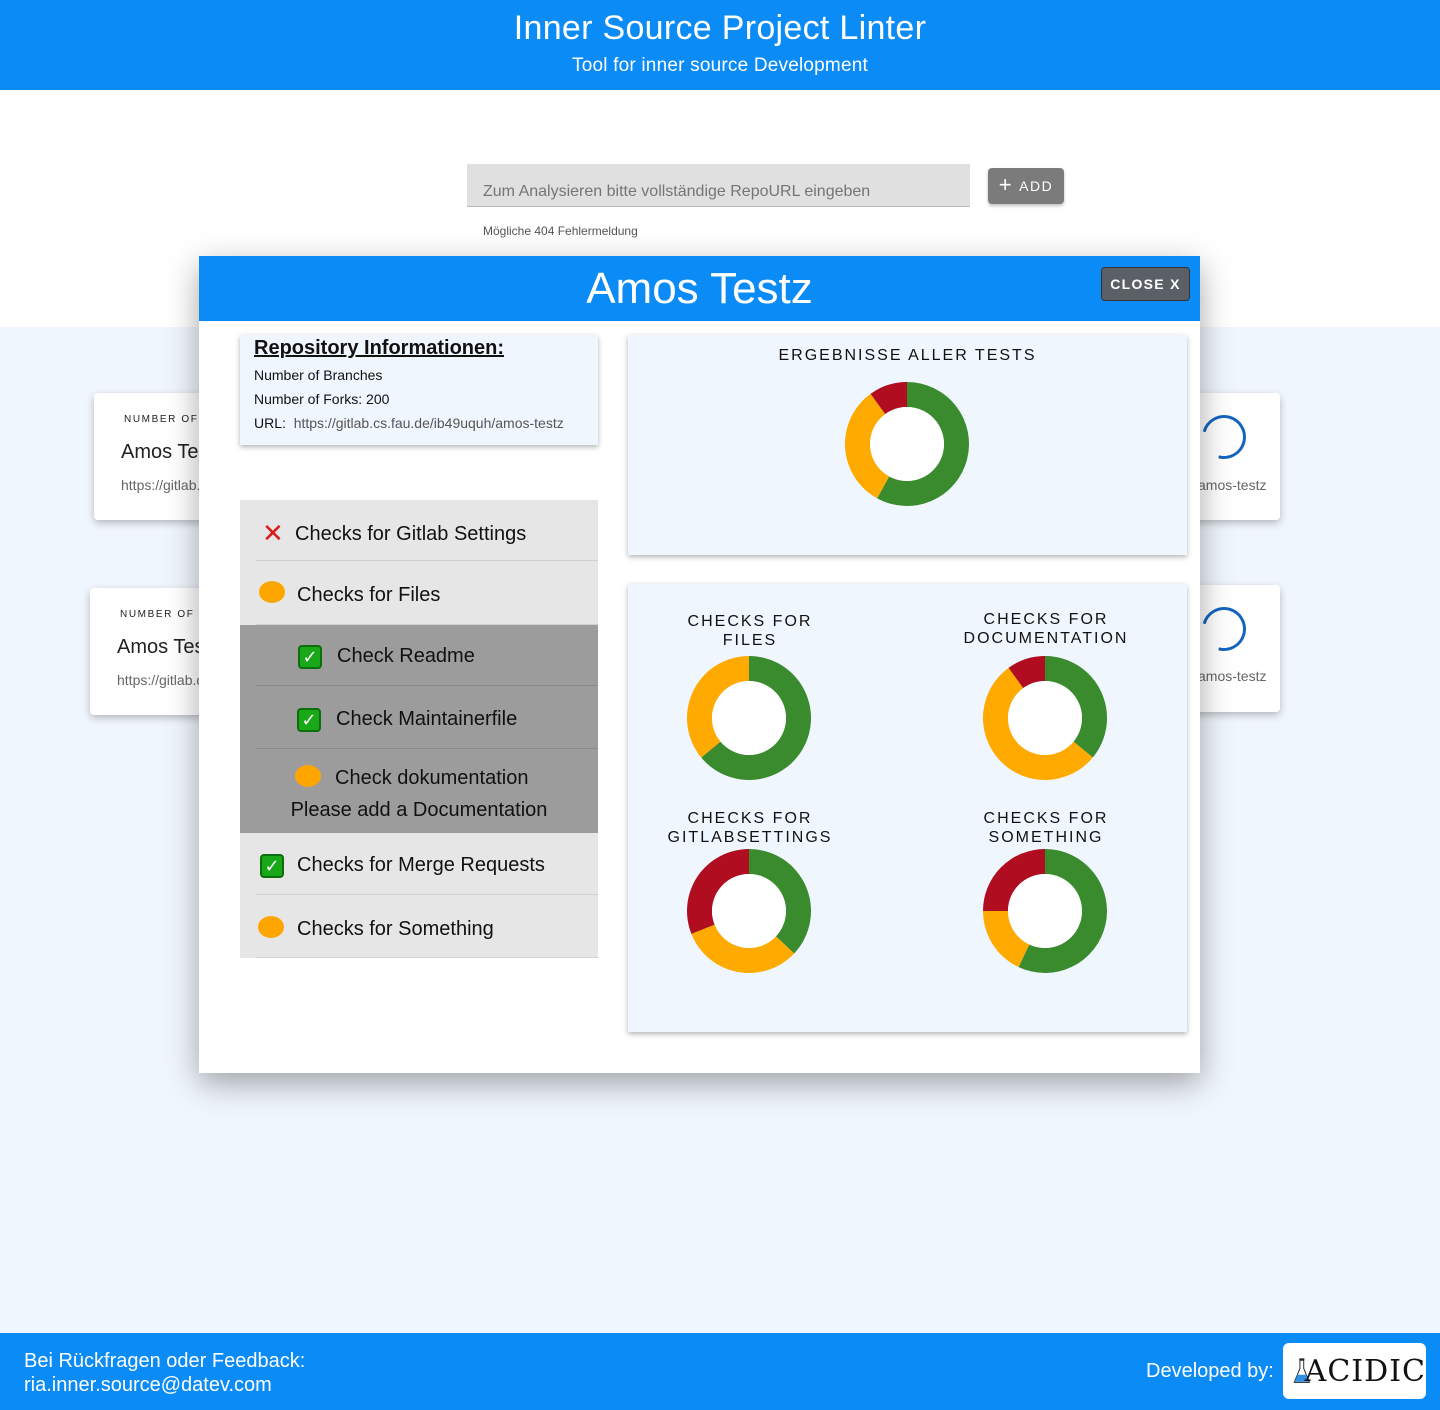 This screenshot has height=1410, width=1440. I want to click on repo-card-small-label: NUMBER OF B, so click(164, 419).